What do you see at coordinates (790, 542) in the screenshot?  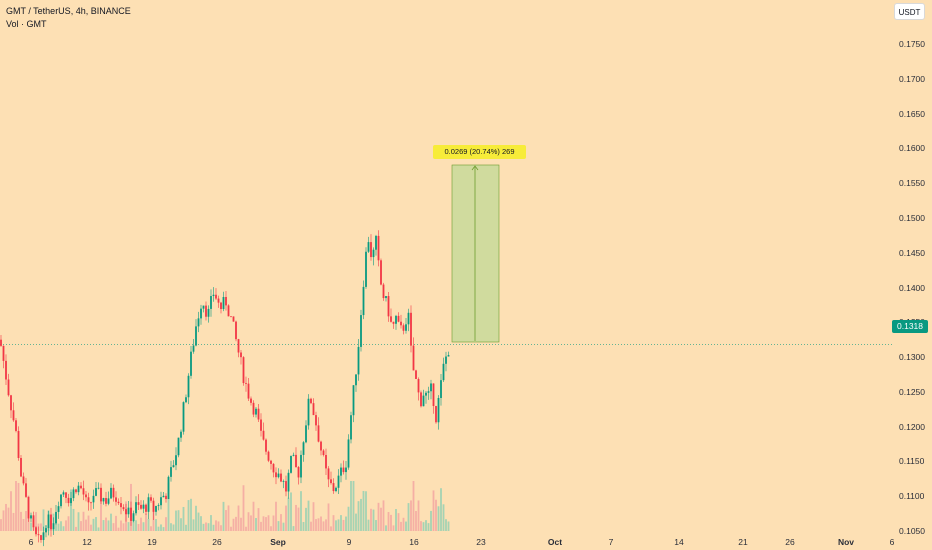 I see `time-axis-label: 26` at bounding box center [790, 542].